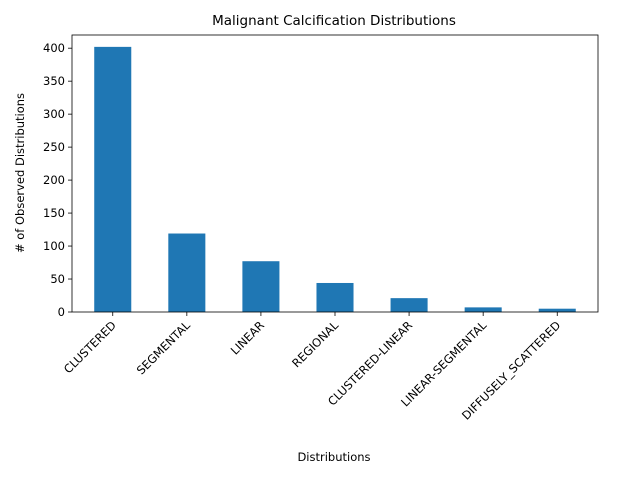 This screenshot has height=480, width=640. Describe the element at coordinates (54, 48) in the screenshot. I see `y-tick-label: 400` at that location.